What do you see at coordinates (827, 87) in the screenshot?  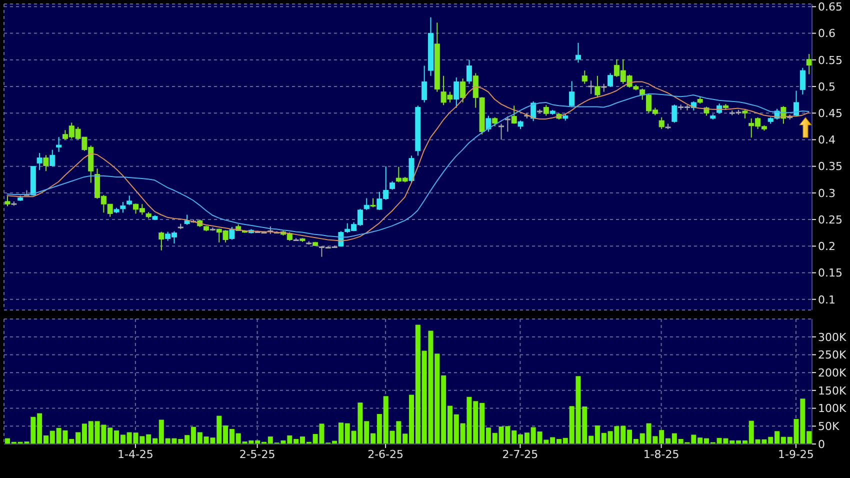 I see `y-tick-label: 0.5` at bounding box center [827, 87].